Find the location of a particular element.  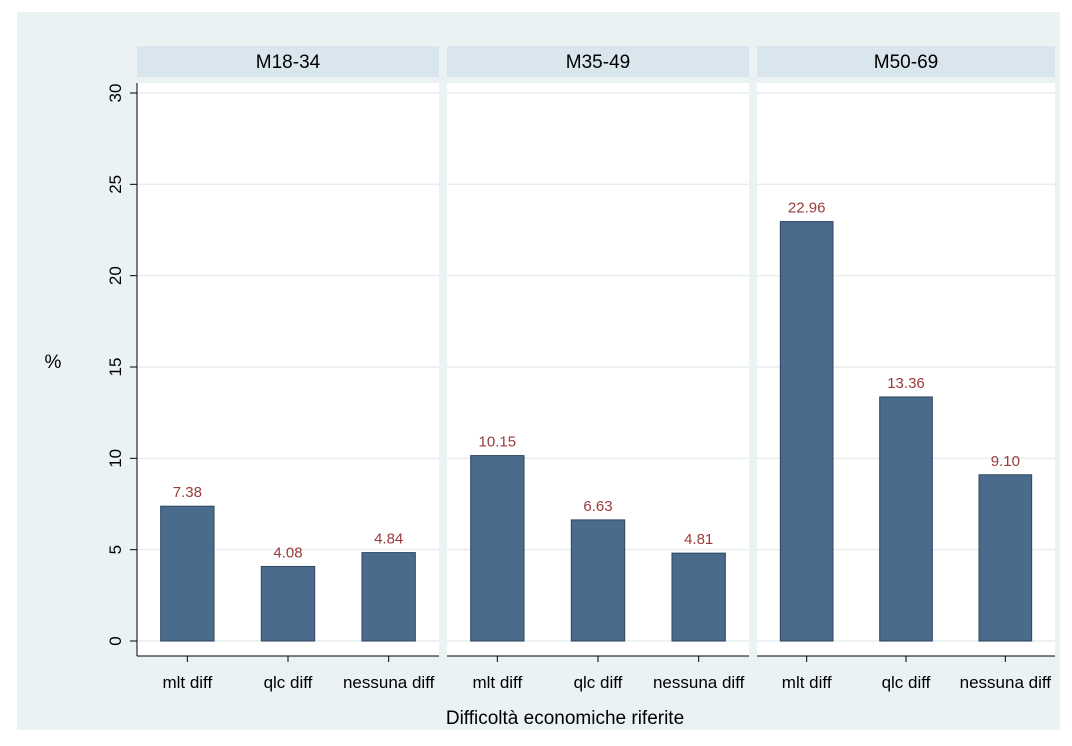

y-tick-label: 30 is located at coordinates (115, 93).